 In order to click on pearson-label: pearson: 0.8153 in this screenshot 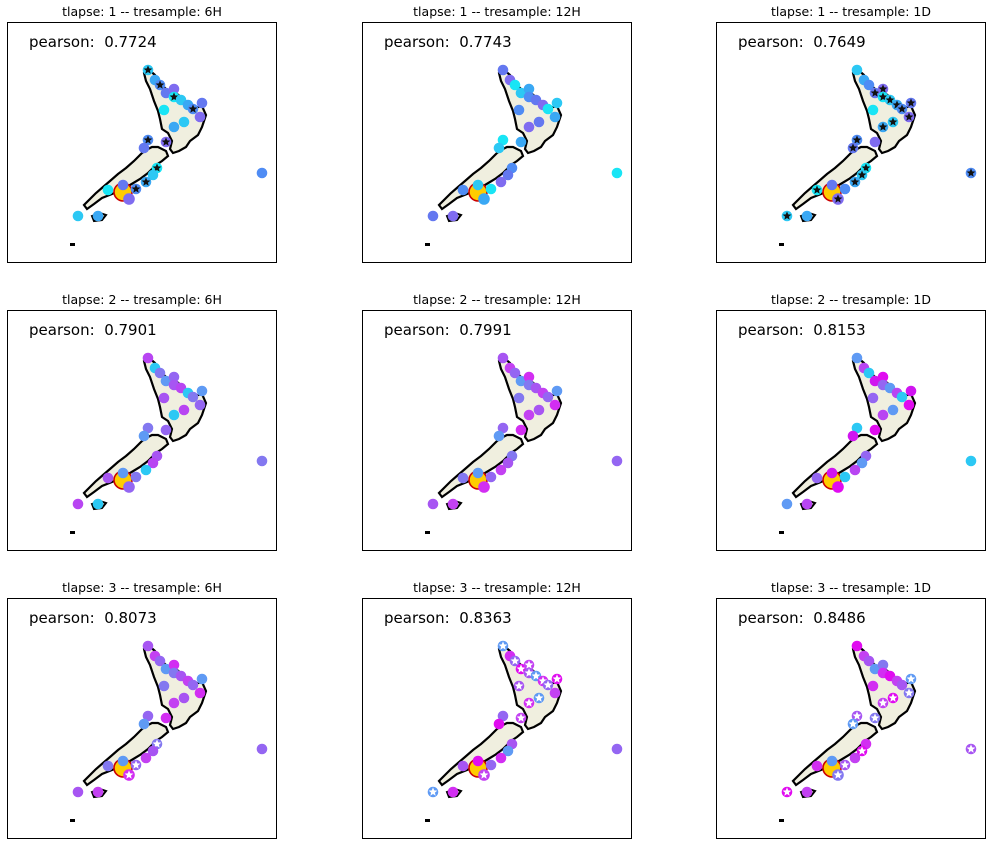, I will do `click(802, 330)`.